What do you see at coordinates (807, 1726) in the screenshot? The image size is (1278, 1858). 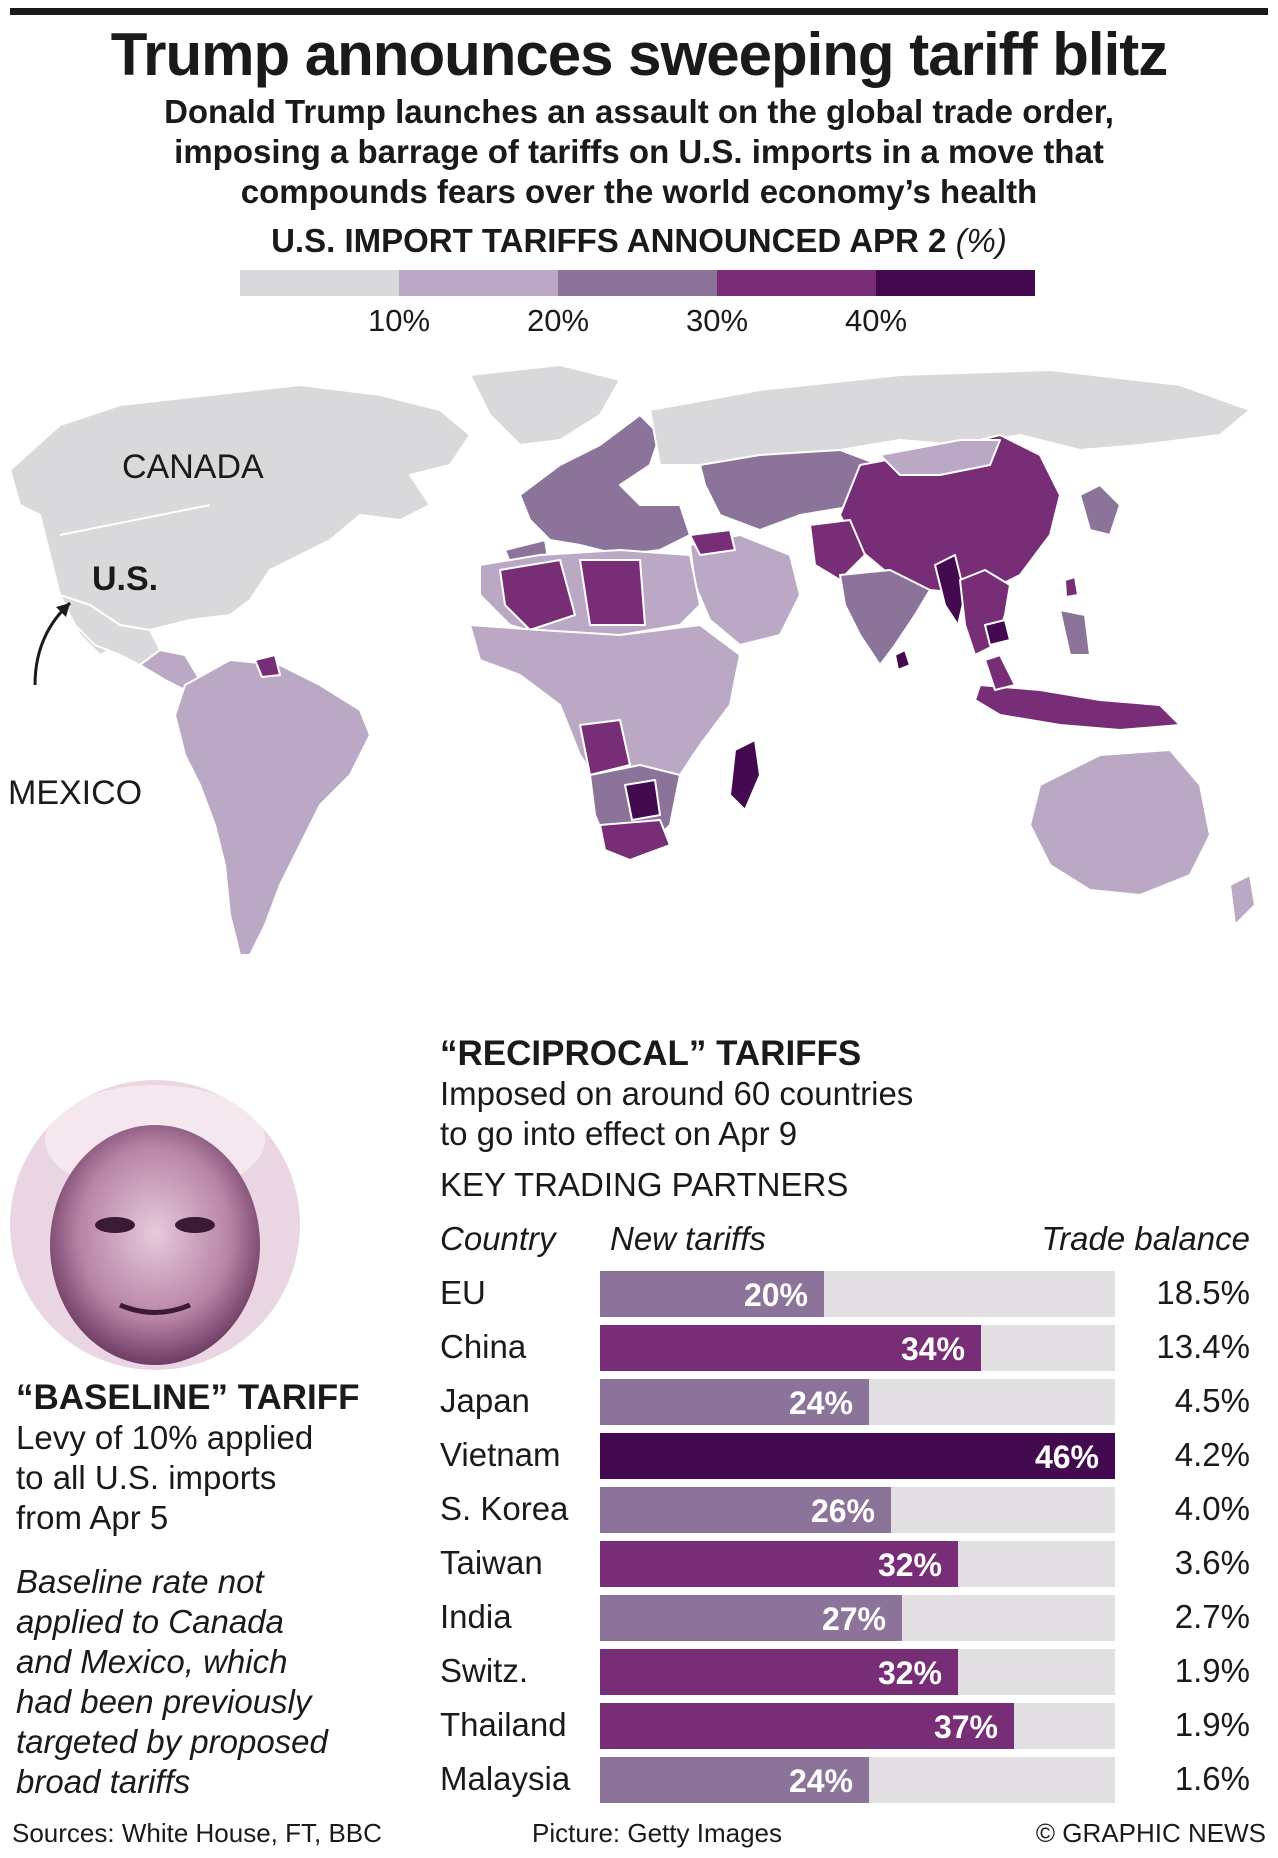 I see `tariff-bar: 37%` at bounding box center [807, 1726].